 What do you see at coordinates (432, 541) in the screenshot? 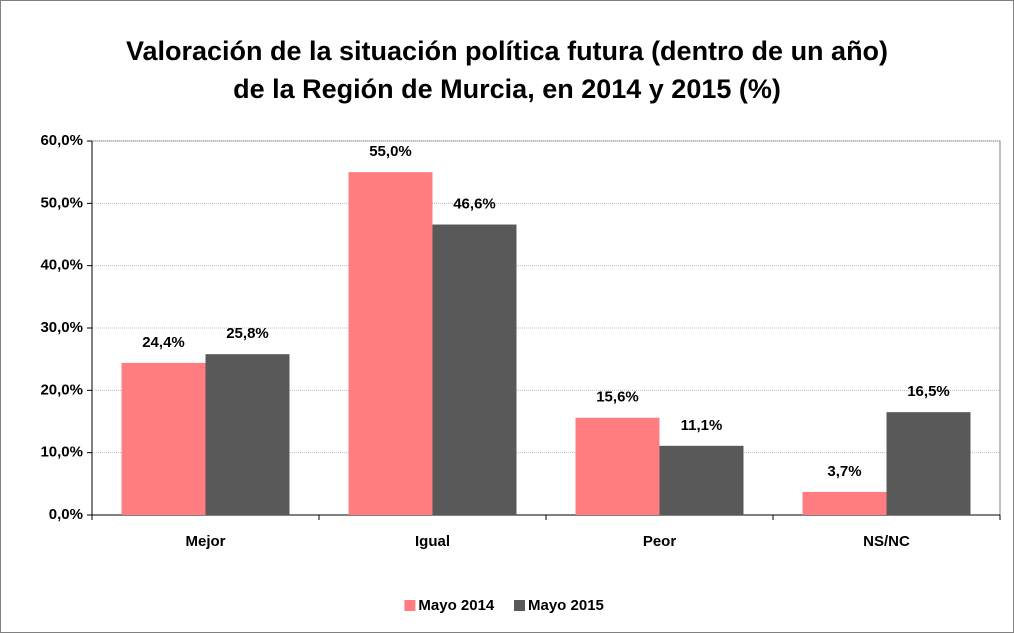
I see `x-tick-label: Igual` at bounding box center [432, 541].